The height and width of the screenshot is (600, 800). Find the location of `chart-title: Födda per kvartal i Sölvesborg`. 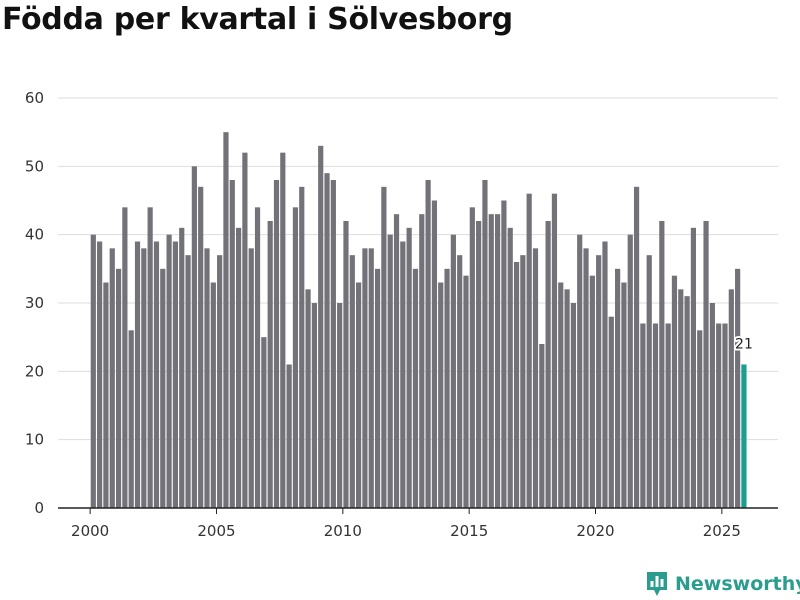

chart-title: Födda per kvartal i Sölvesborg is located at coordinates (257, 19).